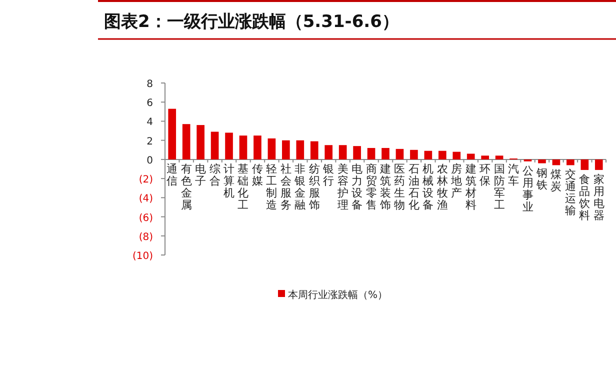  Describe the element at coordinates (442, 187) in the screenshot. I see `x-tick-label: 农林牧渔` at that location.